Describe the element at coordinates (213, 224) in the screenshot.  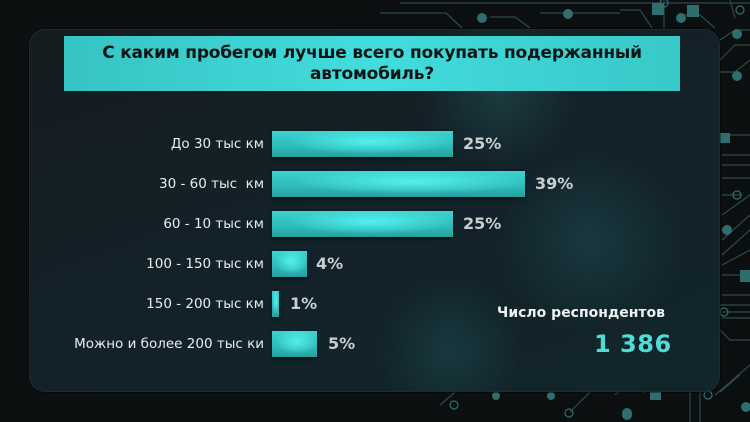
I see `bar-label: 60 - 10 тыс км` at that location.